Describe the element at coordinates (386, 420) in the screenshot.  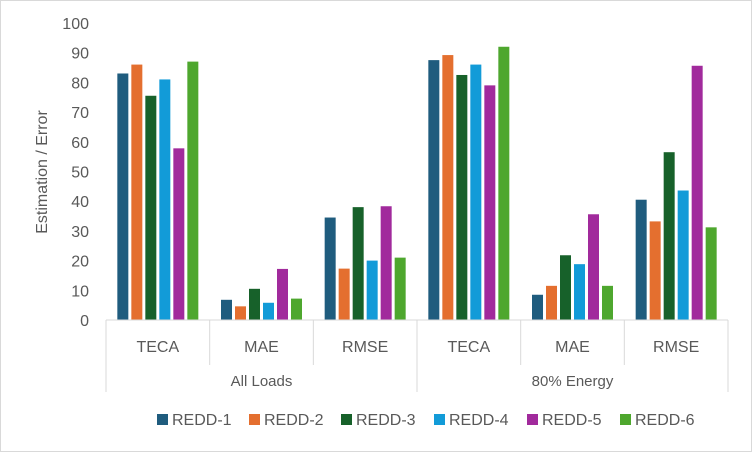
I see `legend-label: REDD-3` at that location.